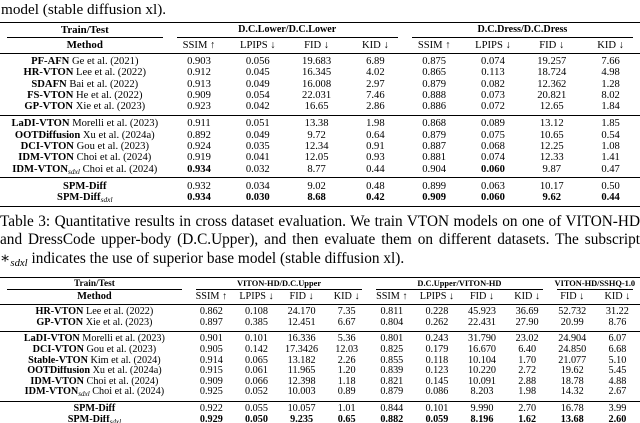  Describe the element at coordinates (346, 312) in the screenshot. I see `value-cell: 7.35` at that location.